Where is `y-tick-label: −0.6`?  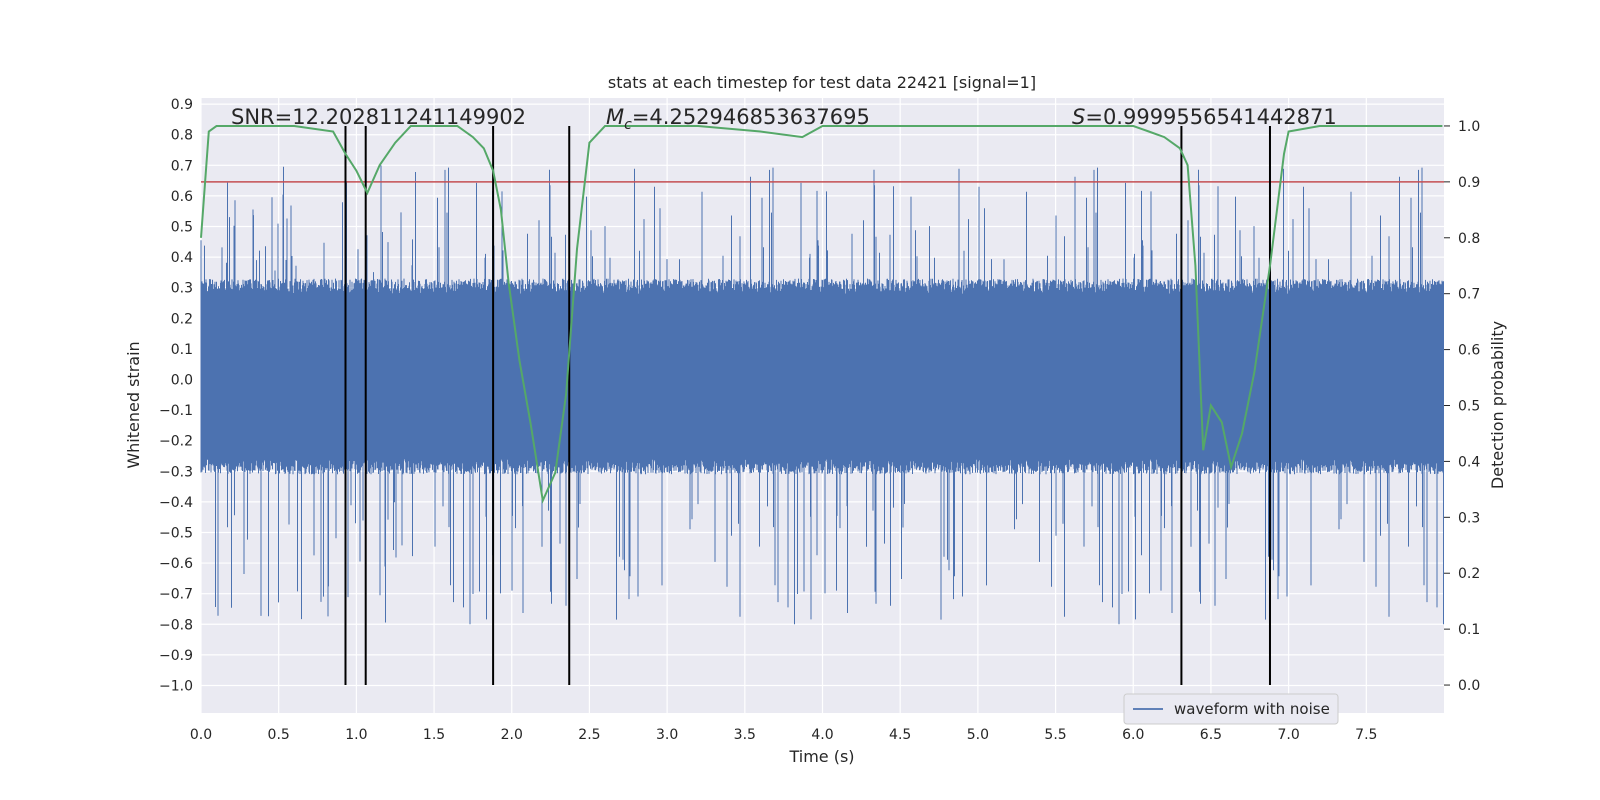
y-tick-label: −0.6 is located at coordinates (176, 564).